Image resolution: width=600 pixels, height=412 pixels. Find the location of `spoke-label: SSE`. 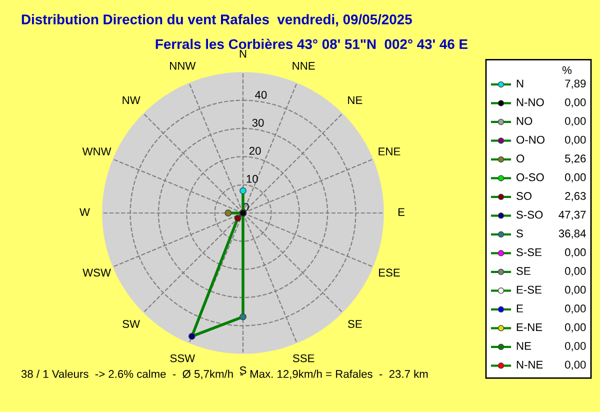

spoke-label: SSE is located at coordinates (303, 358).